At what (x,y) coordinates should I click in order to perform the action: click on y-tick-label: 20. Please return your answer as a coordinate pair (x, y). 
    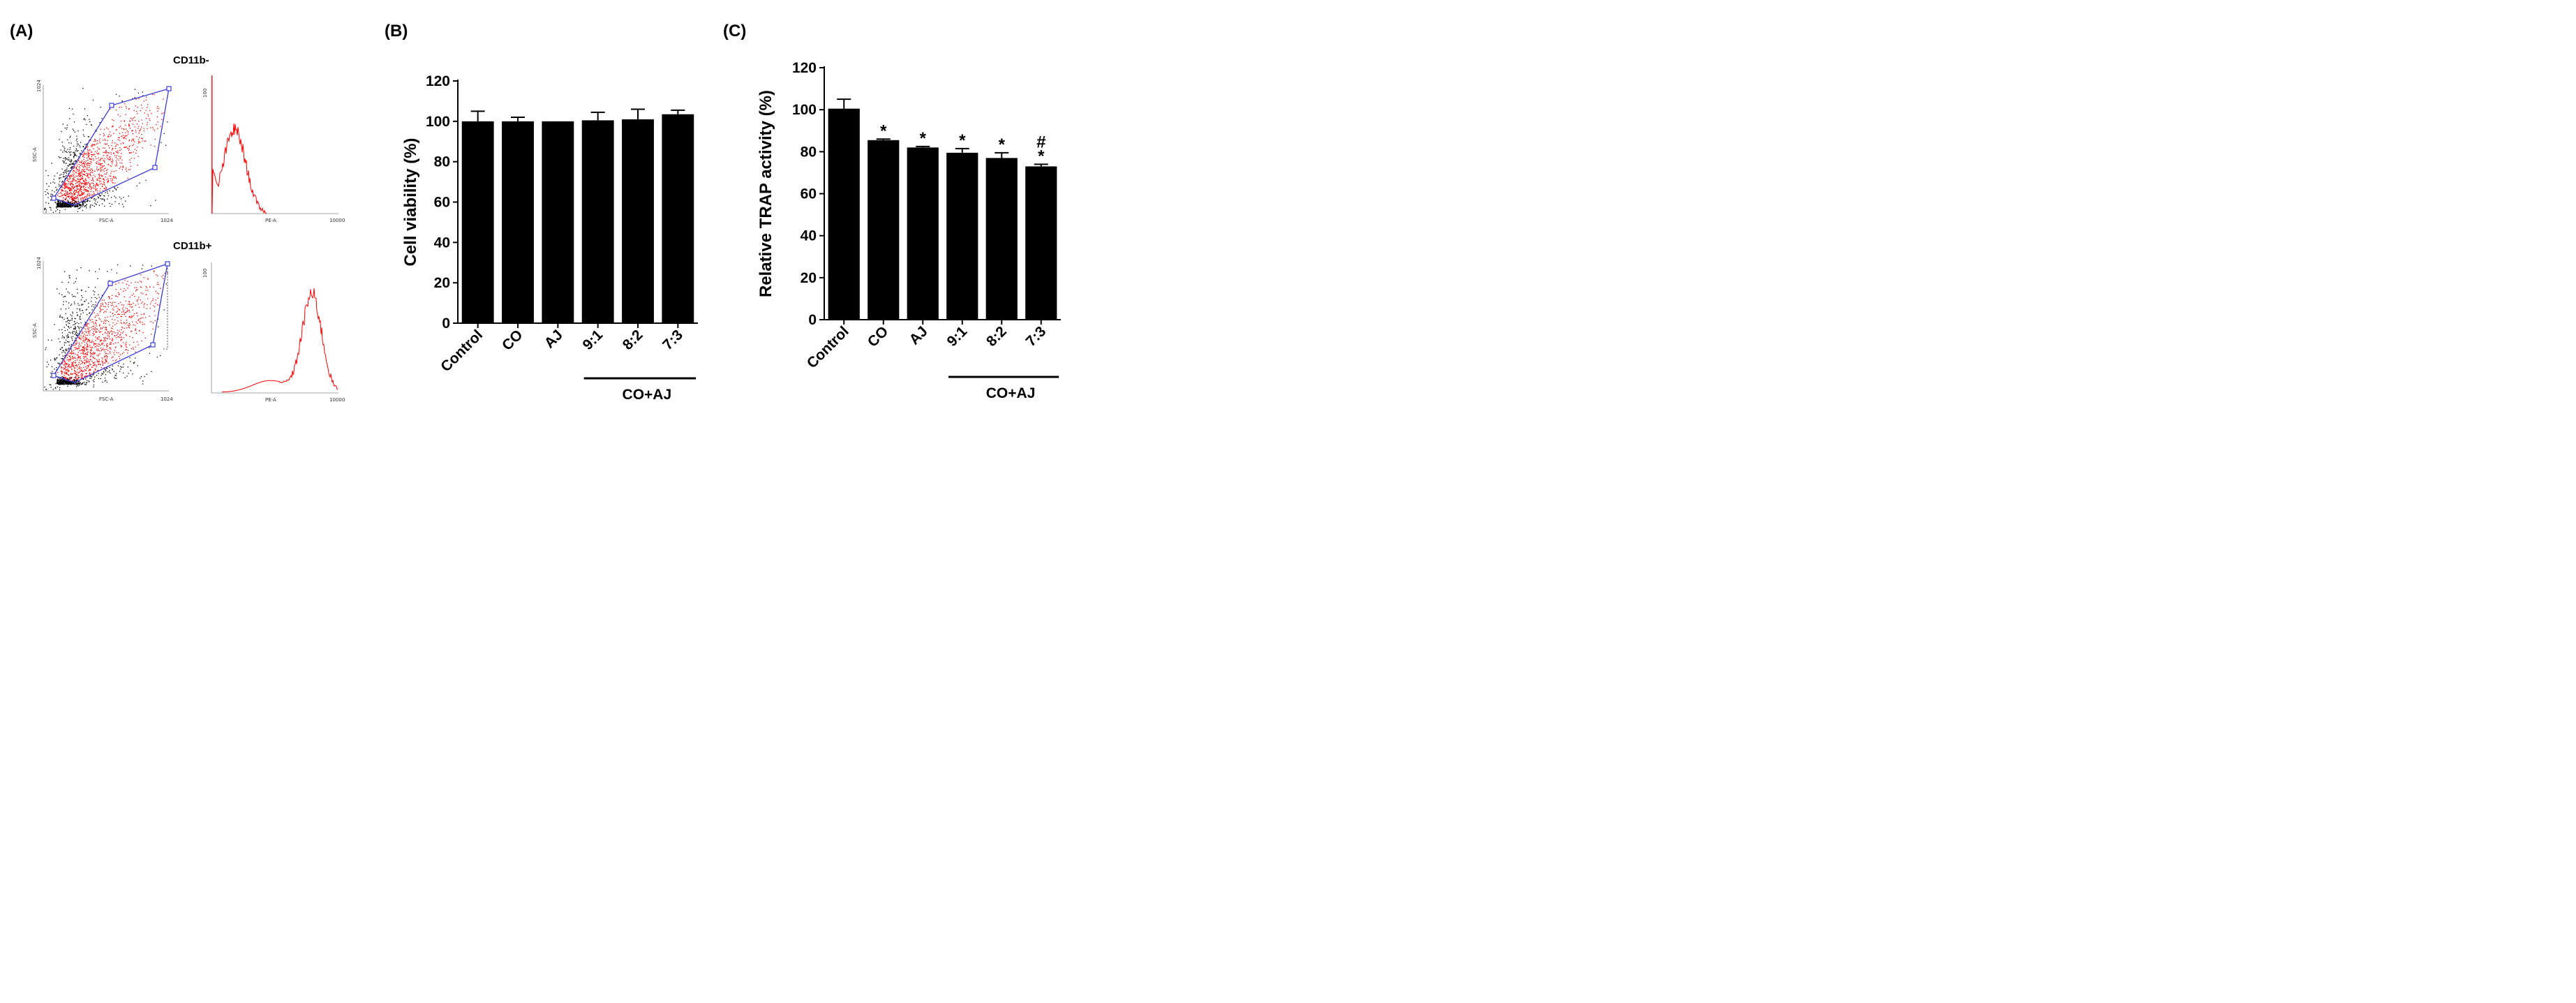
    Looking at the image, I should click on (809, 278).